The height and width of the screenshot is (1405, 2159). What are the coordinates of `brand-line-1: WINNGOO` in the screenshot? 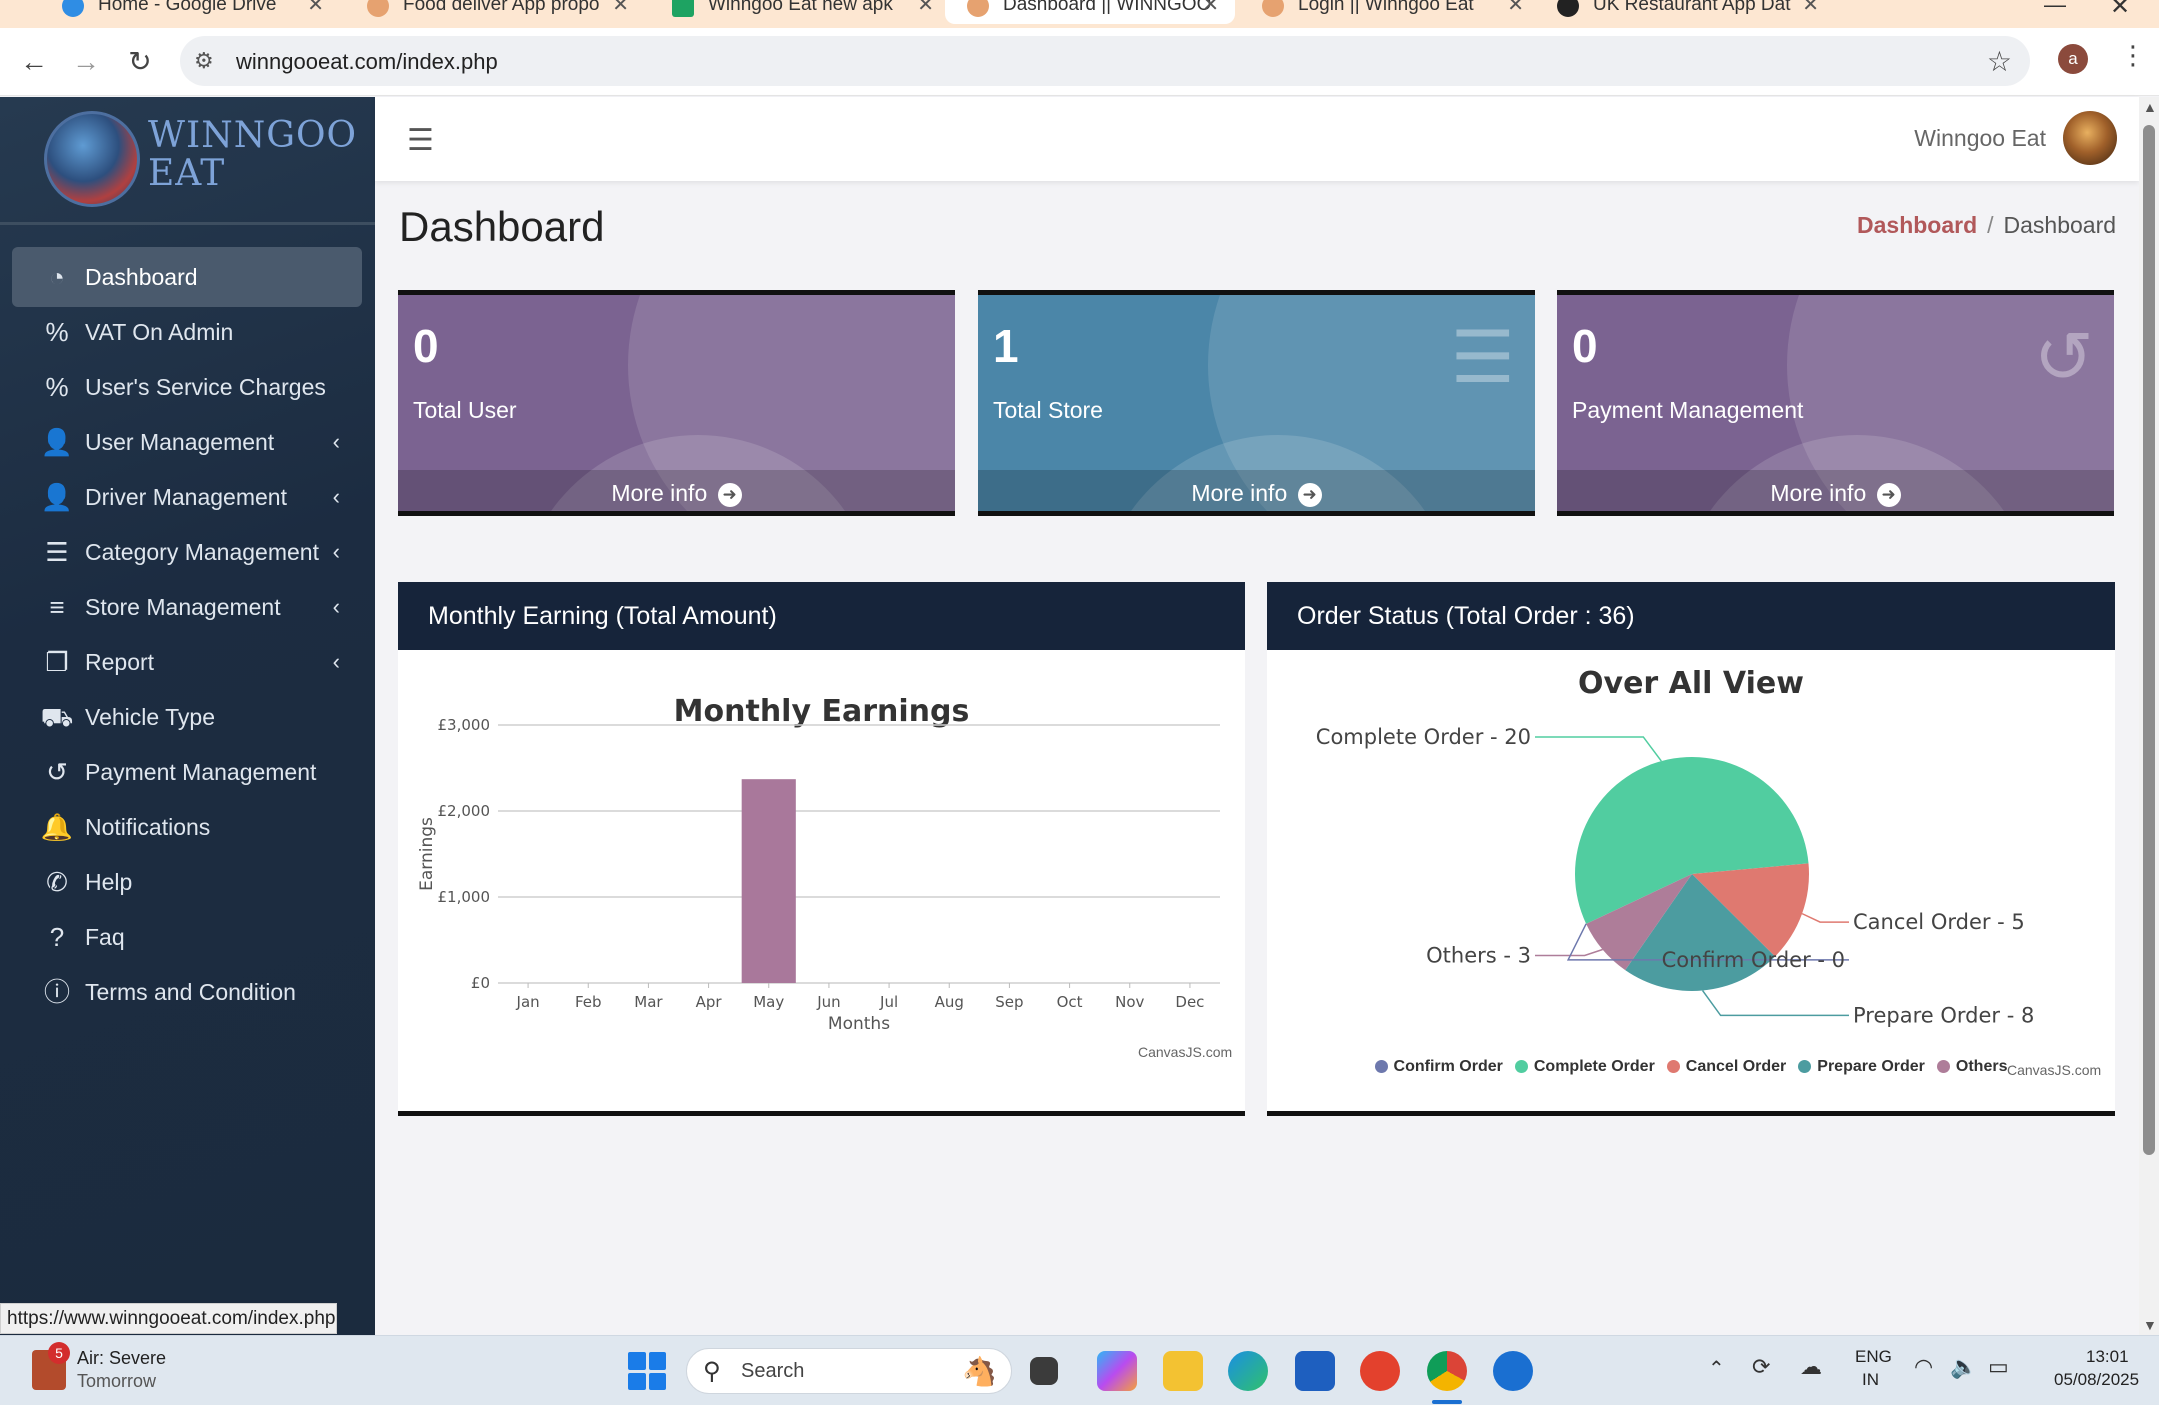 It's located at (253, 135).